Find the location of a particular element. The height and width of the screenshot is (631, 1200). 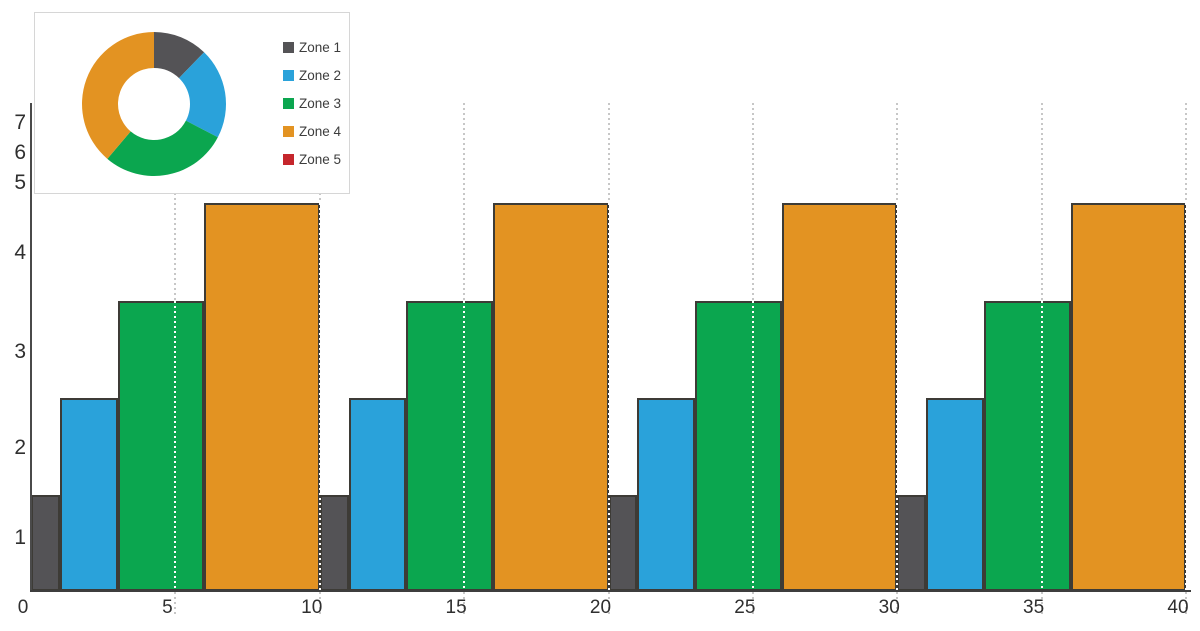

y-tick-label: 5 is located at coordinates (20, 182).